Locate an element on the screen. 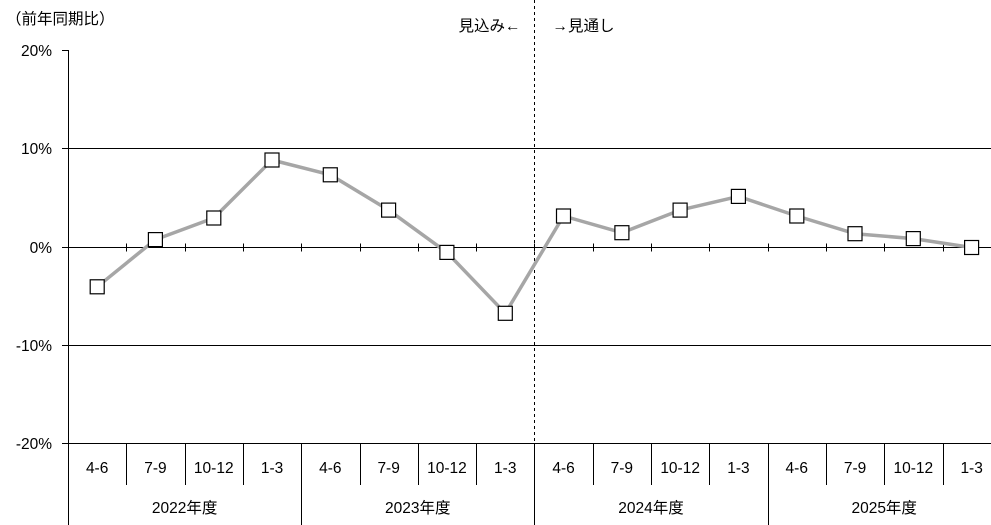 Image resolution: width=991 pixels, height=525 pixels. fiscal-year-label: 2025年度 is located at coordinates (883, 508).